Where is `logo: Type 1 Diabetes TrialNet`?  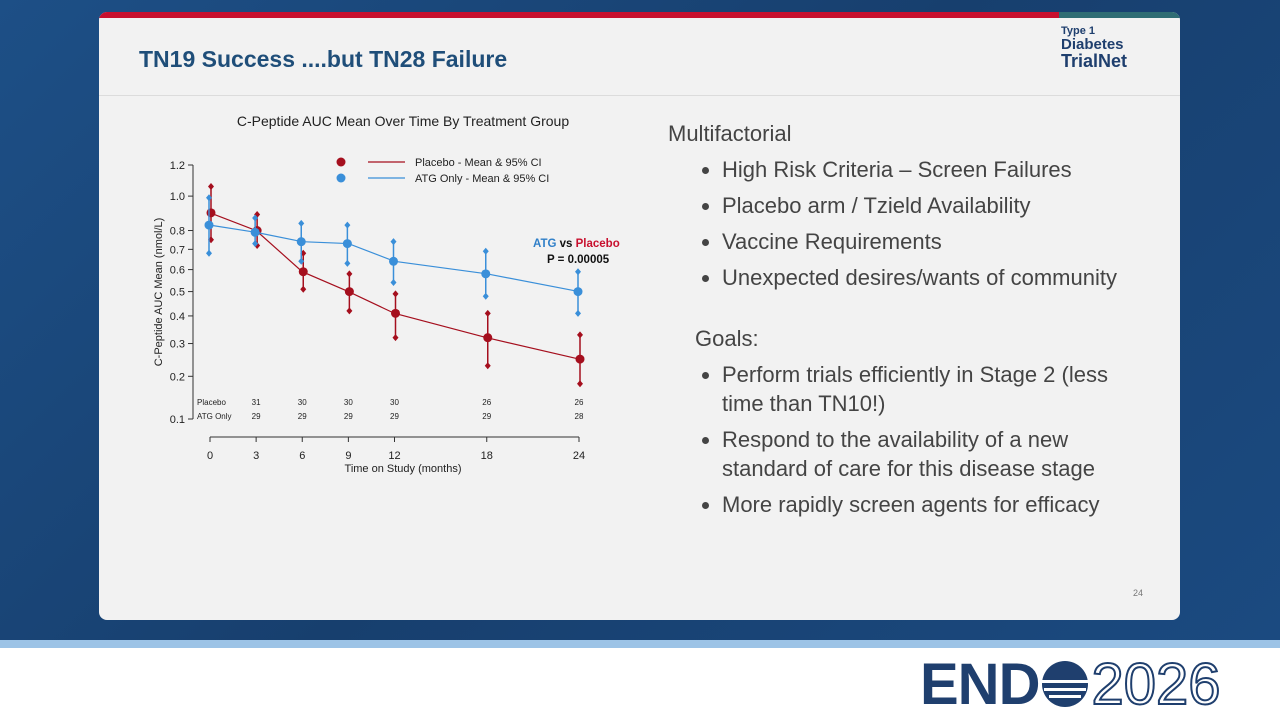
logo: Type 1 Diabetes TrialNet is located at coordinates (1094, 48).